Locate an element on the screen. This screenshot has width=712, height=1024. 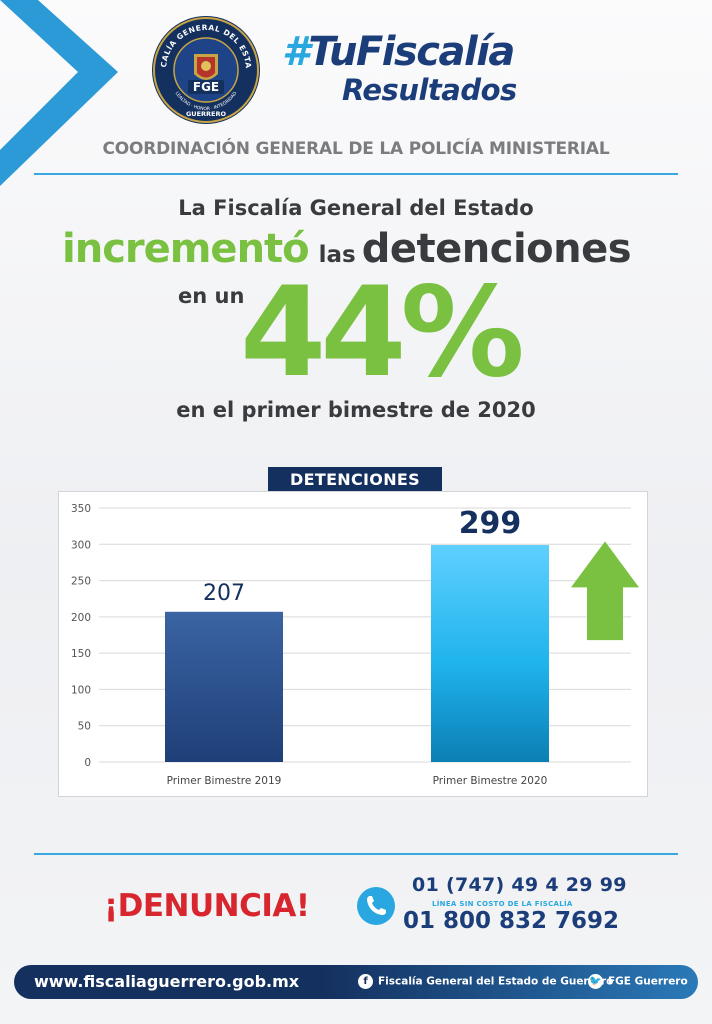
brand-subtitle: Resultados is located at coordinates (429, 90).